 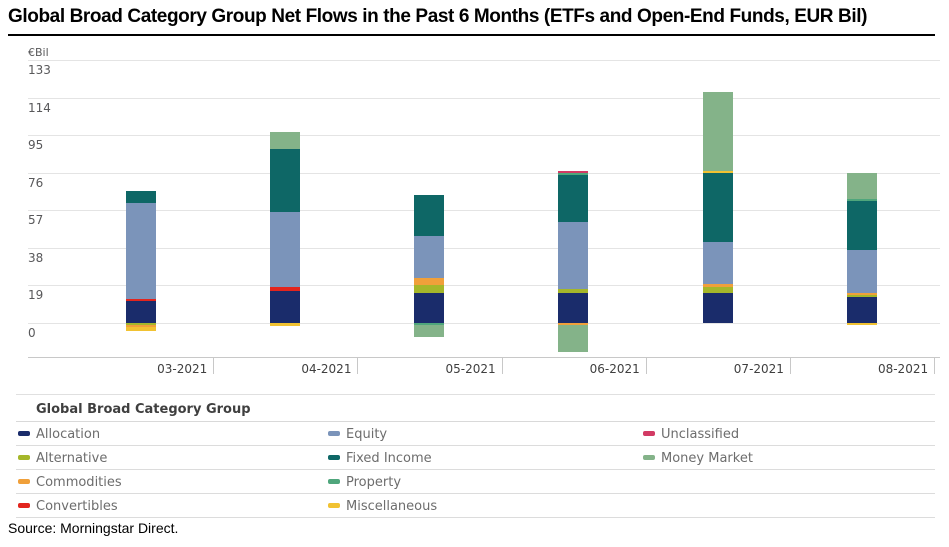 I want to click on legend-label-fixed-income: Fixed Income, so click(x=389, y=458).